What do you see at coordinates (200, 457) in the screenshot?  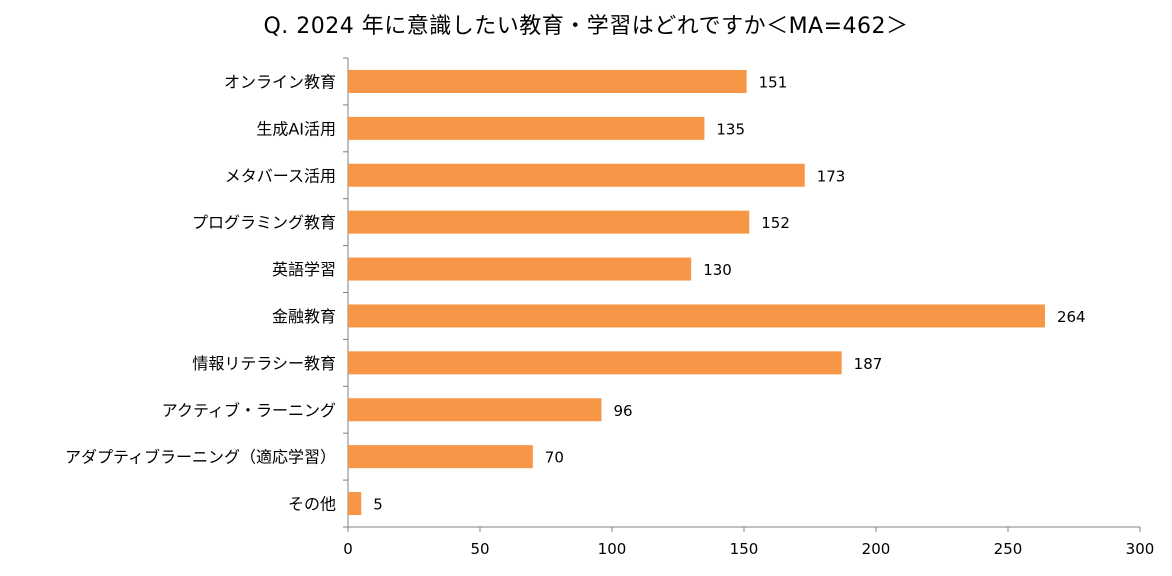 I see `category-label: アダプティブラーニング（適応学習）` at bounding box center [200, 457].